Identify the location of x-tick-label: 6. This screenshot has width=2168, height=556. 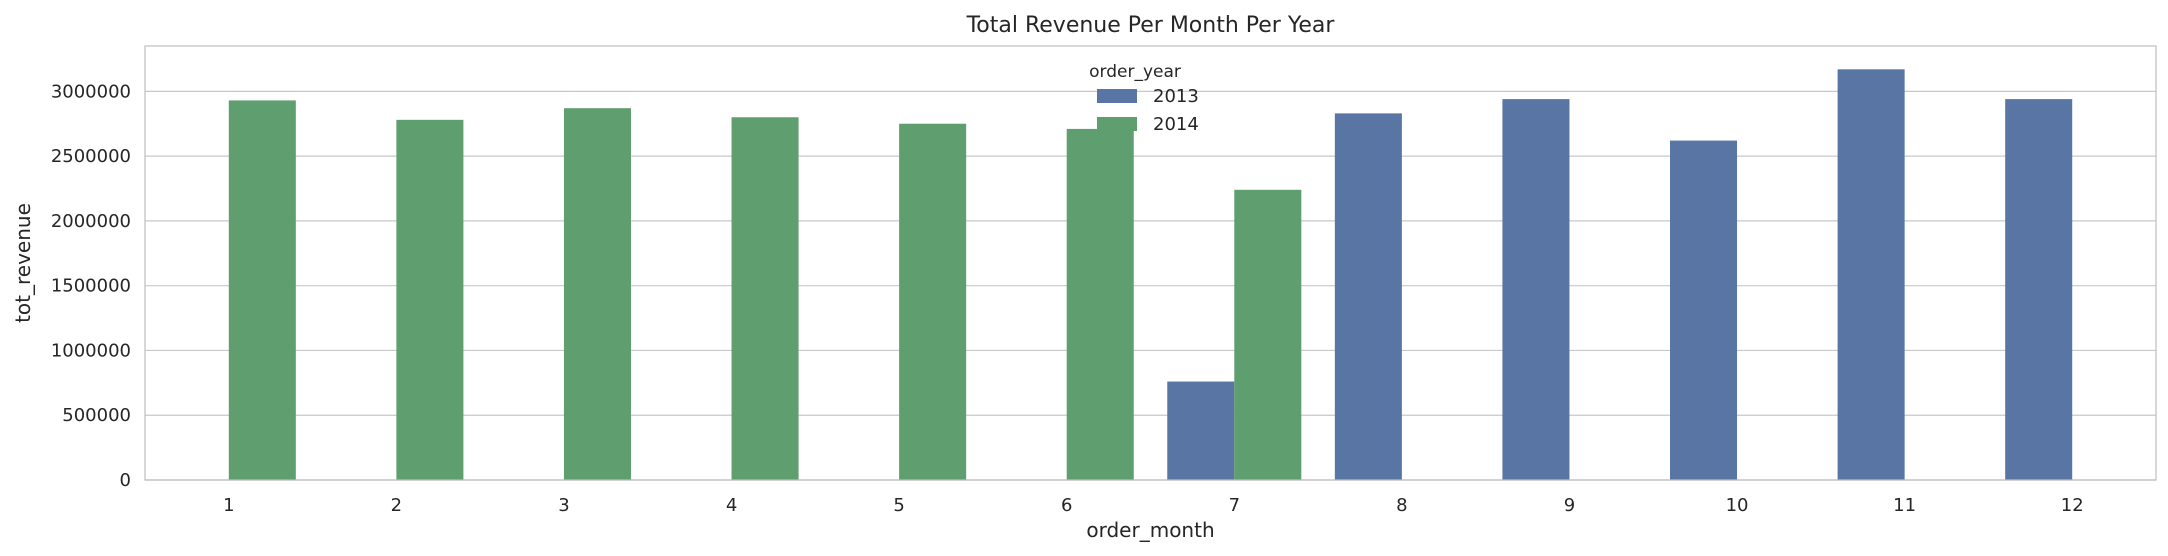
(1066, 505).